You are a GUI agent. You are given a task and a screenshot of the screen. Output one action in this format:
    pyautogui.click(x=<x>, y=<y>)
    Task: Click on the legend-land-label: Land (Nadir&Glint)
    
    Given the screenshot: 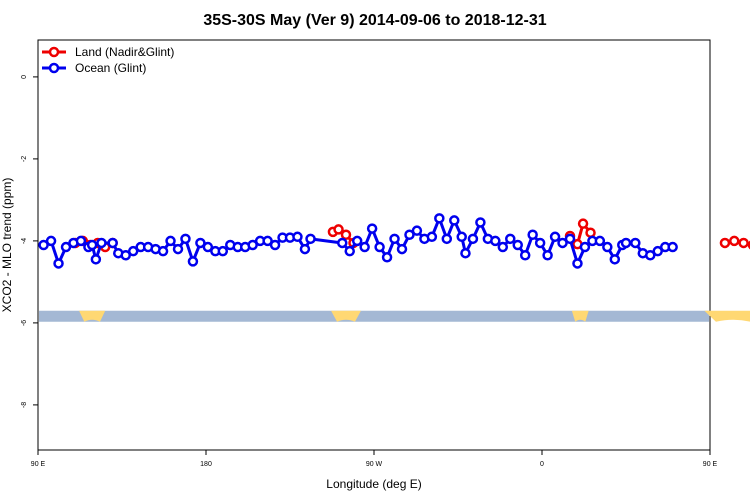 What is the action you would take?
    pyautogui.click(x=124, y=52)
    